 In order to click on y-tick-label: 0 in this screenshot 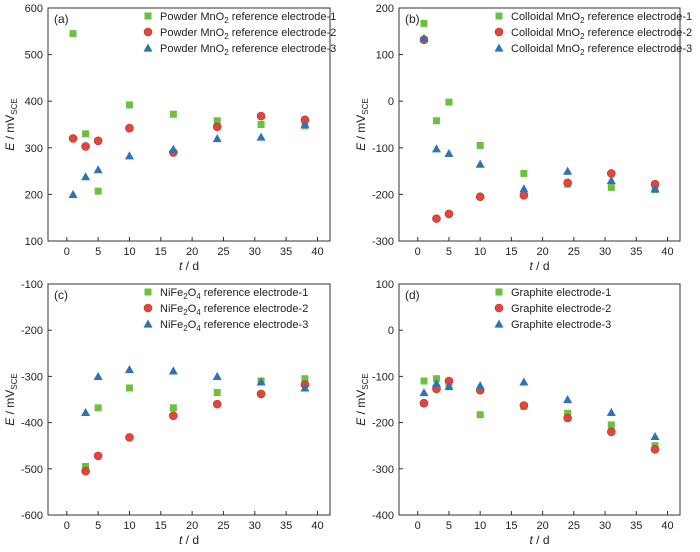, I will do `click(391, 102)`.